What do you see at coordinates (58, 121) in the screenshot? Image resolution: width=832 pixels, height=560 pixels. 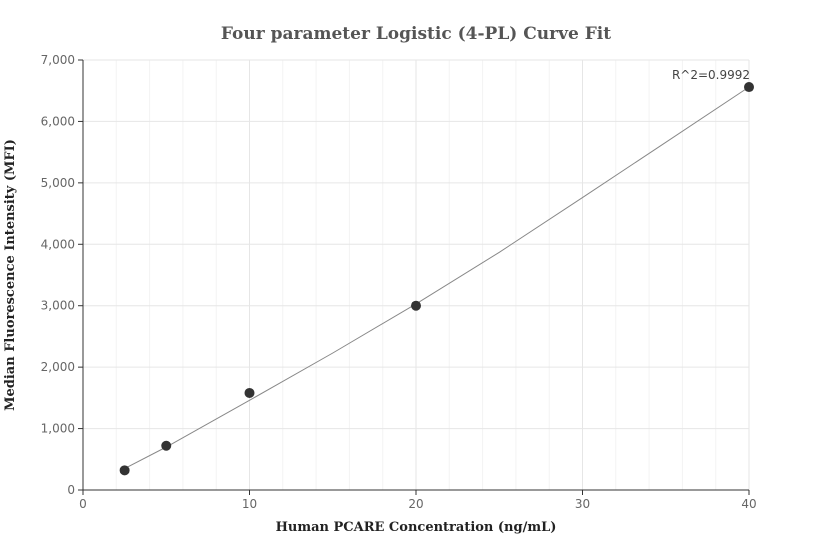 I see `y-tick-label: 6,000` at bounding box center [58, 121].